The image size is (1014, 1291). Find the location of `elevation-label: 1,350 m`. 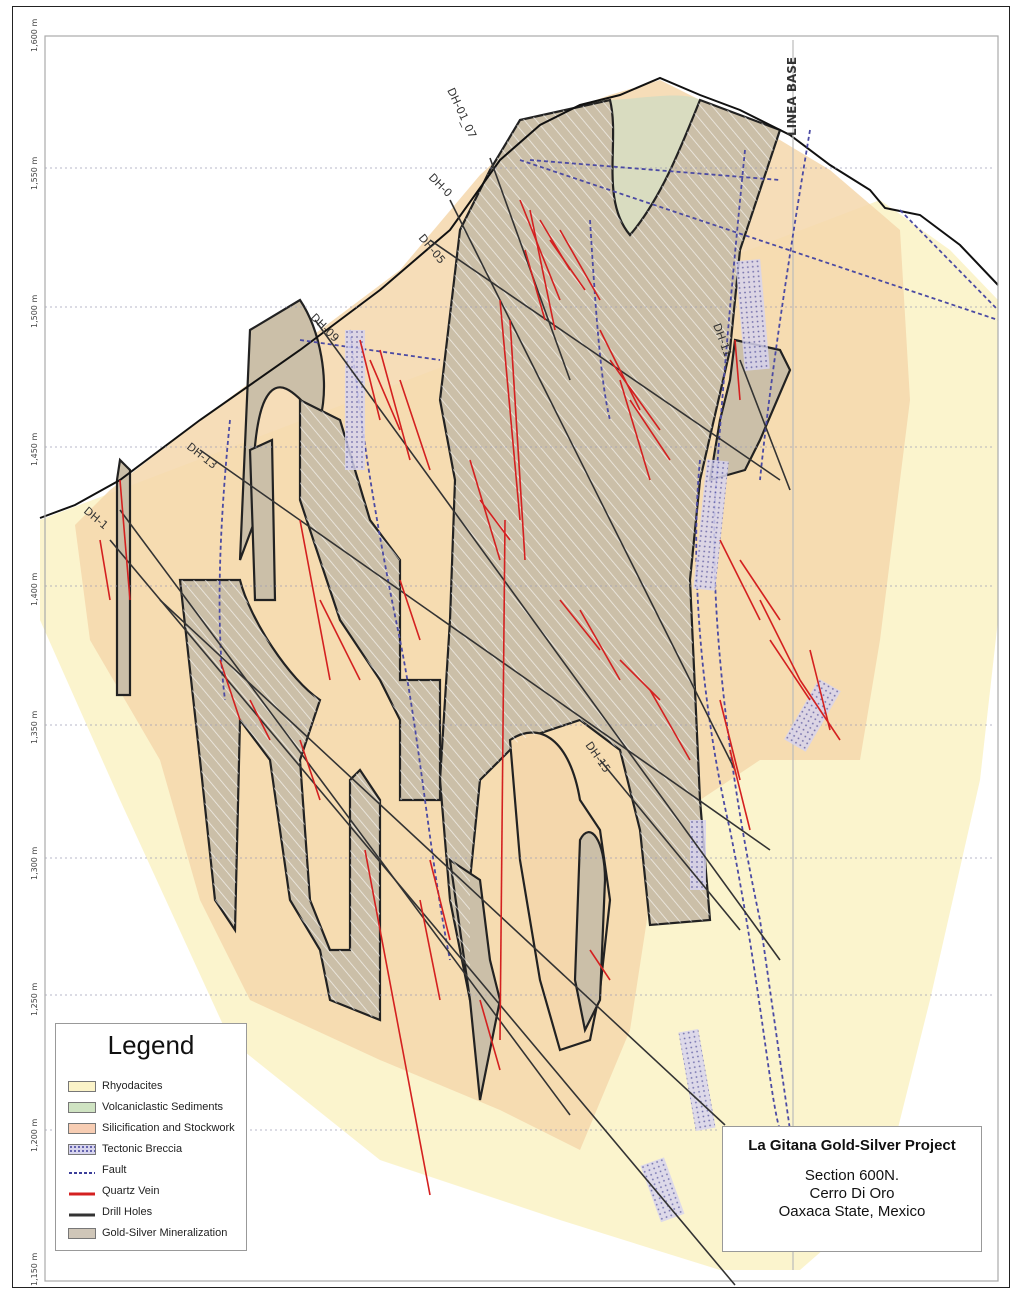

elevation-label: 1,350 m is located at coordinates (34, 727).